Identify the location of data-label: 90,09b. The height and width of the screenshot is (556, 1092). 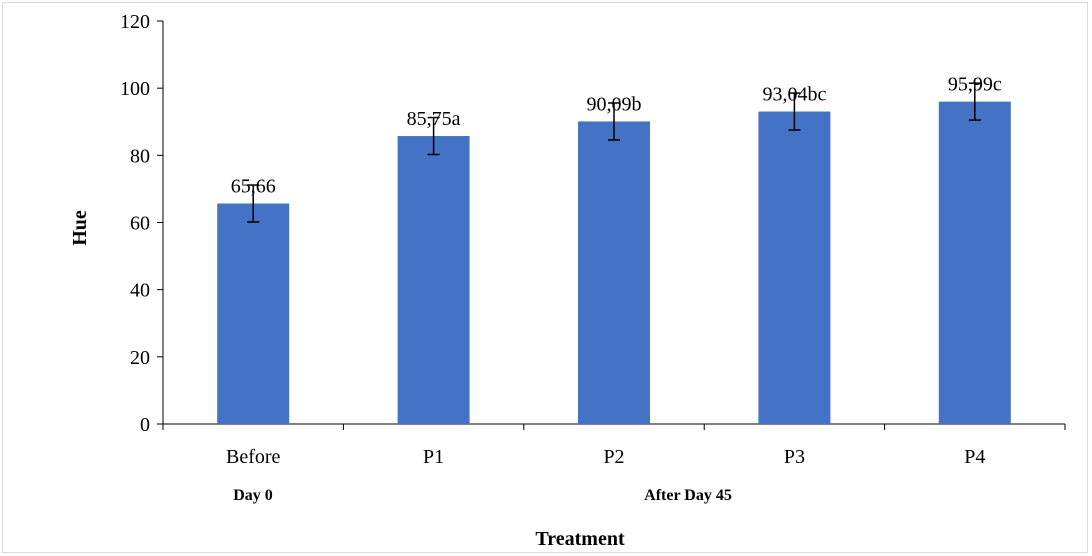
(614, 104).